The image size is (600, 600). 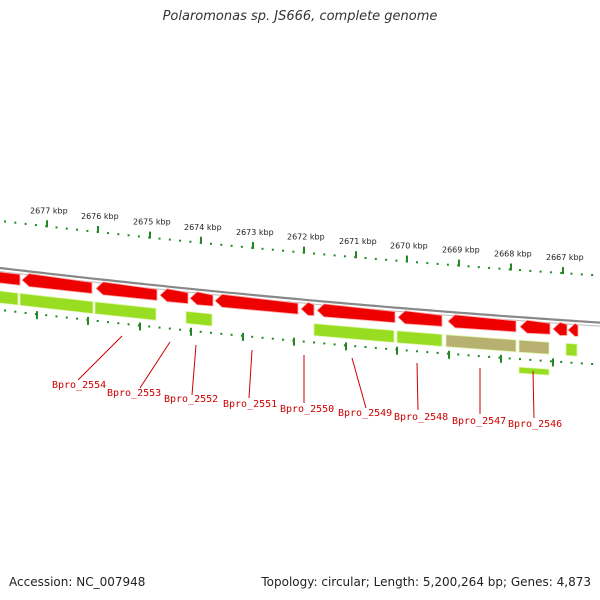 What do you see at coordinates (100, 216) in the screenshot?
I see `scale-label: 2676 kbp` at bounding box center [100, 216].